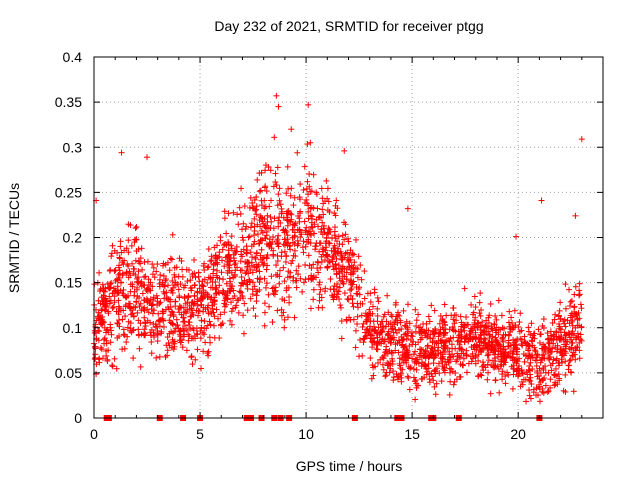 This screenshot has width=640, height=480. I want to click on y-tick-label: 0.1, so click(73, 328).